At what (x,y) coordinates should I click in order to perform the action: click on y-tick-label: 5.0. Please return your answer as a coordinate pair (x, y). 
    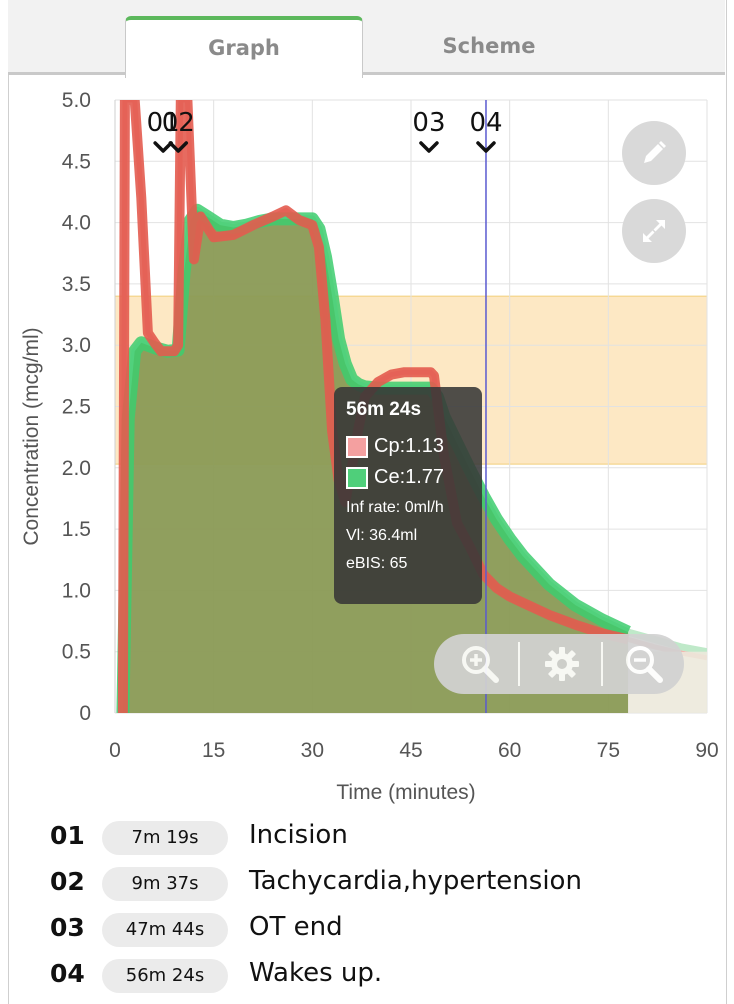
    Looking at the image, I should click on (76, 100).